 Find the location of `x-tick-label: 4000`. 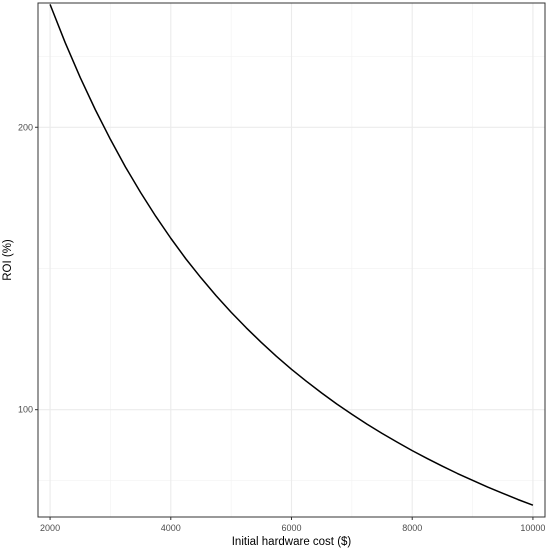

x-tick-label: 4000 is located at coordinates (171, 528).